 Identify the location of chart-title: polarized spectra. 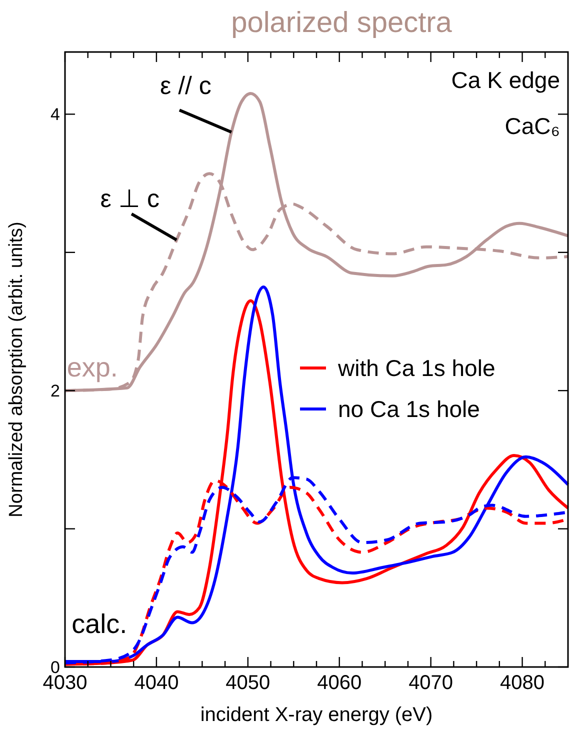
(342, 23).